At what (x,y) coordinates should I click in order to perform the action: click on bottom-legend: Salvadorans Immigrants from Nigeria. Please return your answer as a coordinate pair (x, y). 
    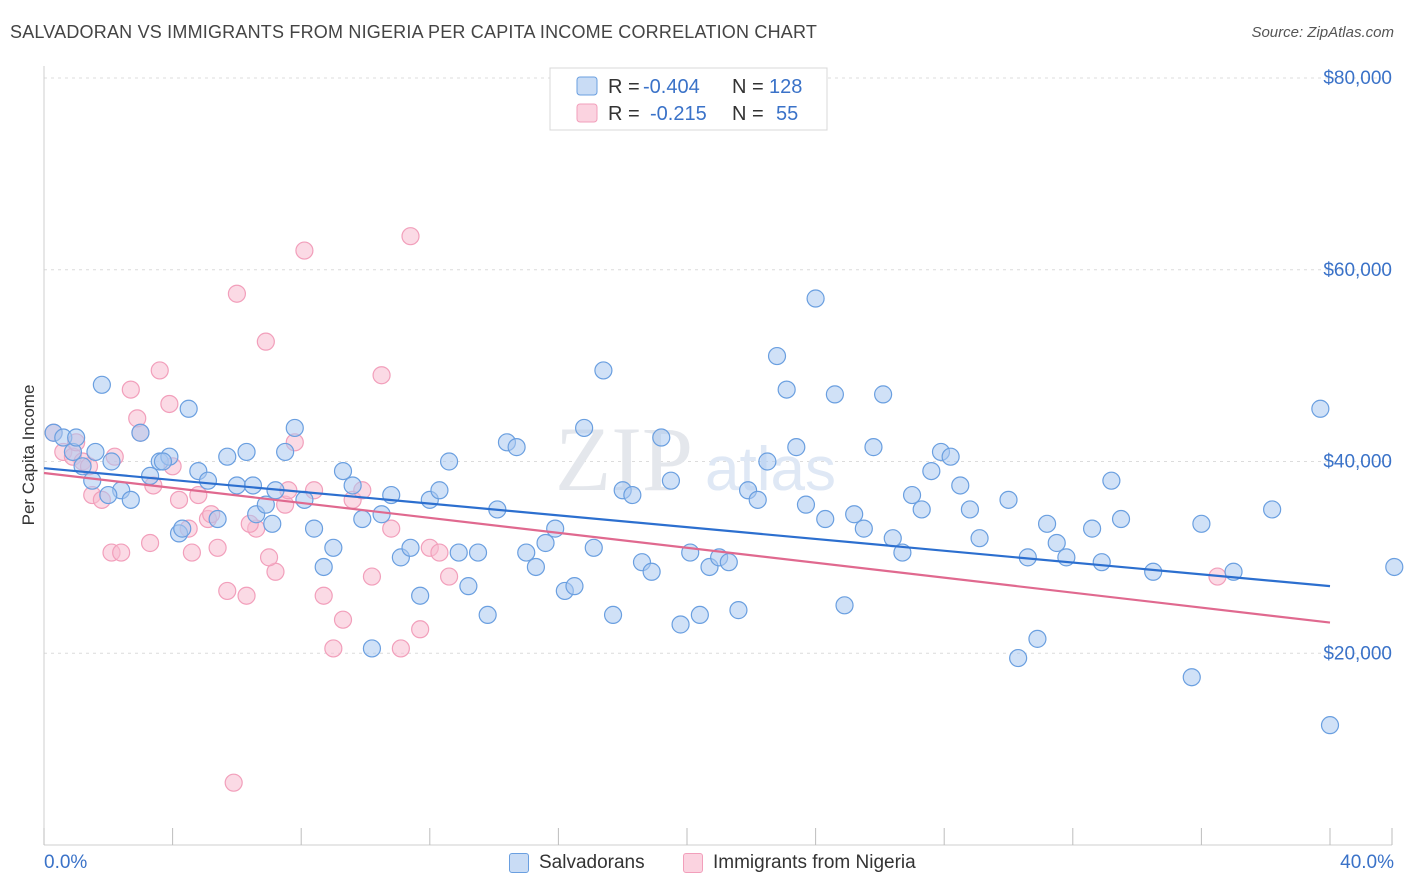
    Looking at the image, I should click on (703, 865).